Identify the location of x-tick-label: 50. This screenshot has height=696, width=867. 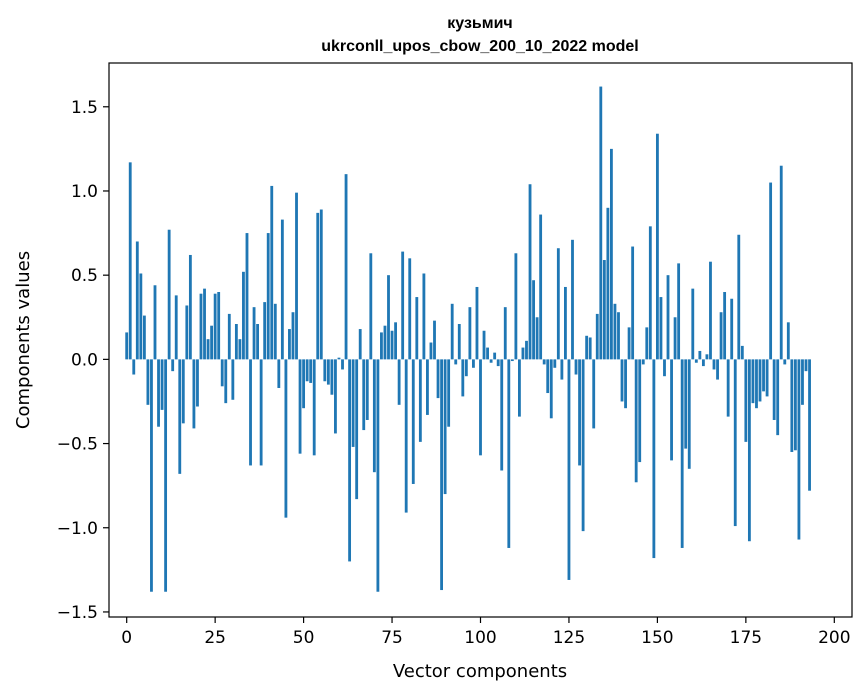
(304, 638).